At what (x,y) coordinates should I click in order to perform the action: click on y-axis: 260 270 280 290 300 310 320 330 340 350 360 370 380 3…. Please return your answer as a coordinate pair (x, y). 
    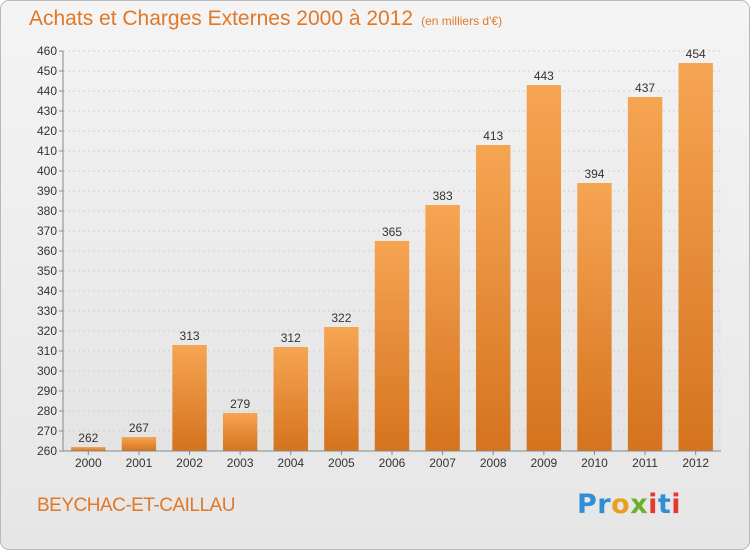
    Looking at the image, I should click on (50, 251).